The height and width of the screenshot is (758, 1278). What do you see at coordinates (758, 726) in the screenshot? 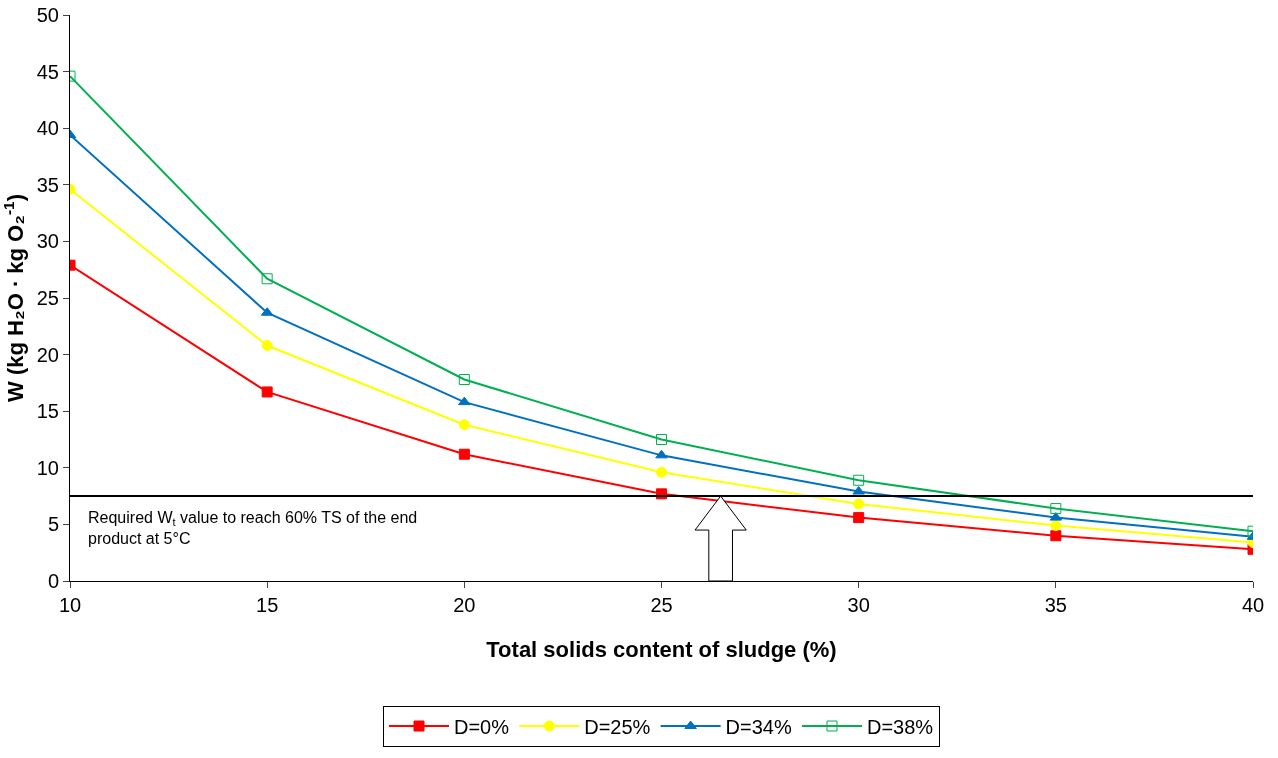
I see `legend-label: D=34%` at bounding box center [758, 726].